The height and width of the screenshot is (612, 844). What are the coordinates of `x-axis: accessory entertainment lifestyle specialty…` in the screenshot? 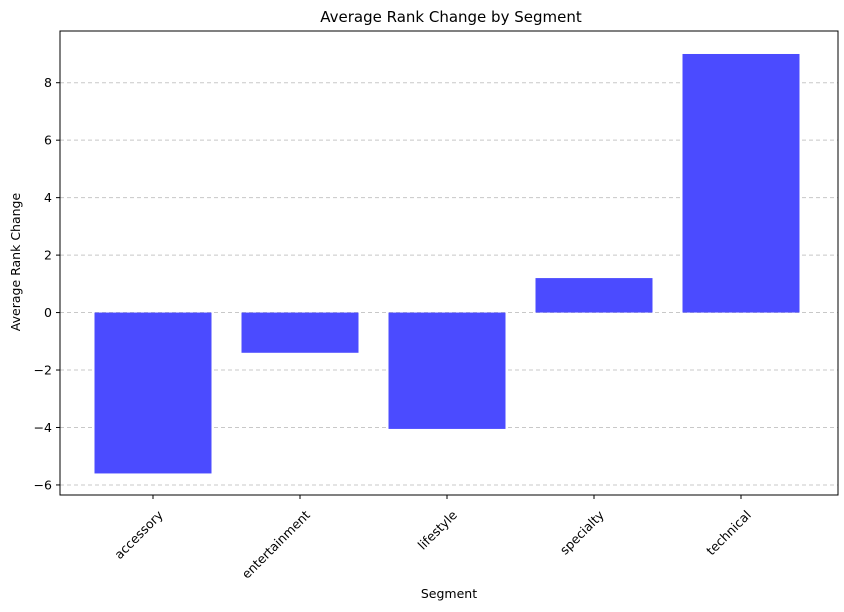 It's located at (432, 538).